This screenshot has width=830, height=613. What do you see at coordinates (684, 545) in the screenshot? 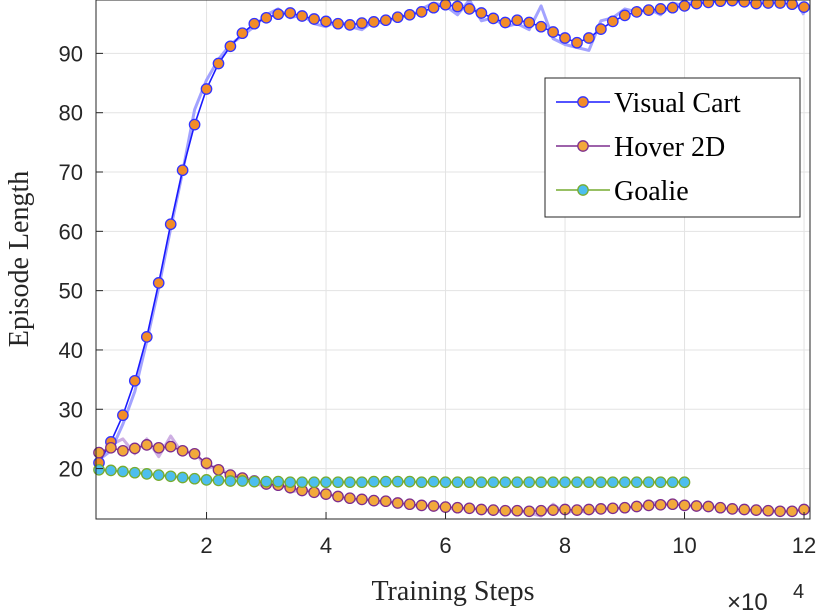
I see `x-tick-label: 10` at bounding box center [684, 545].